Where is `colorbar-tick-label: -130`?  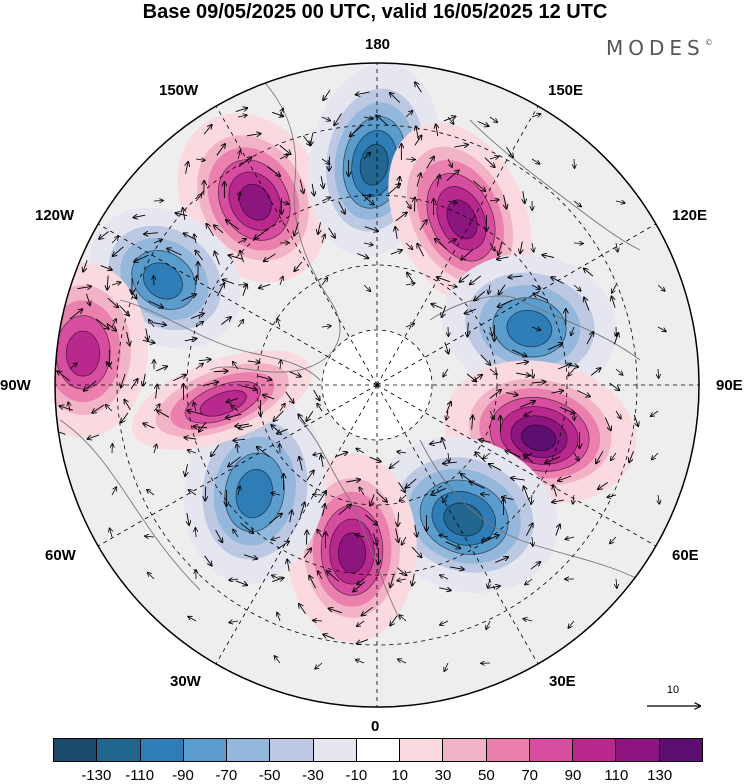 colorbar-tick-label: -130 is located at coordinates (96, 775).